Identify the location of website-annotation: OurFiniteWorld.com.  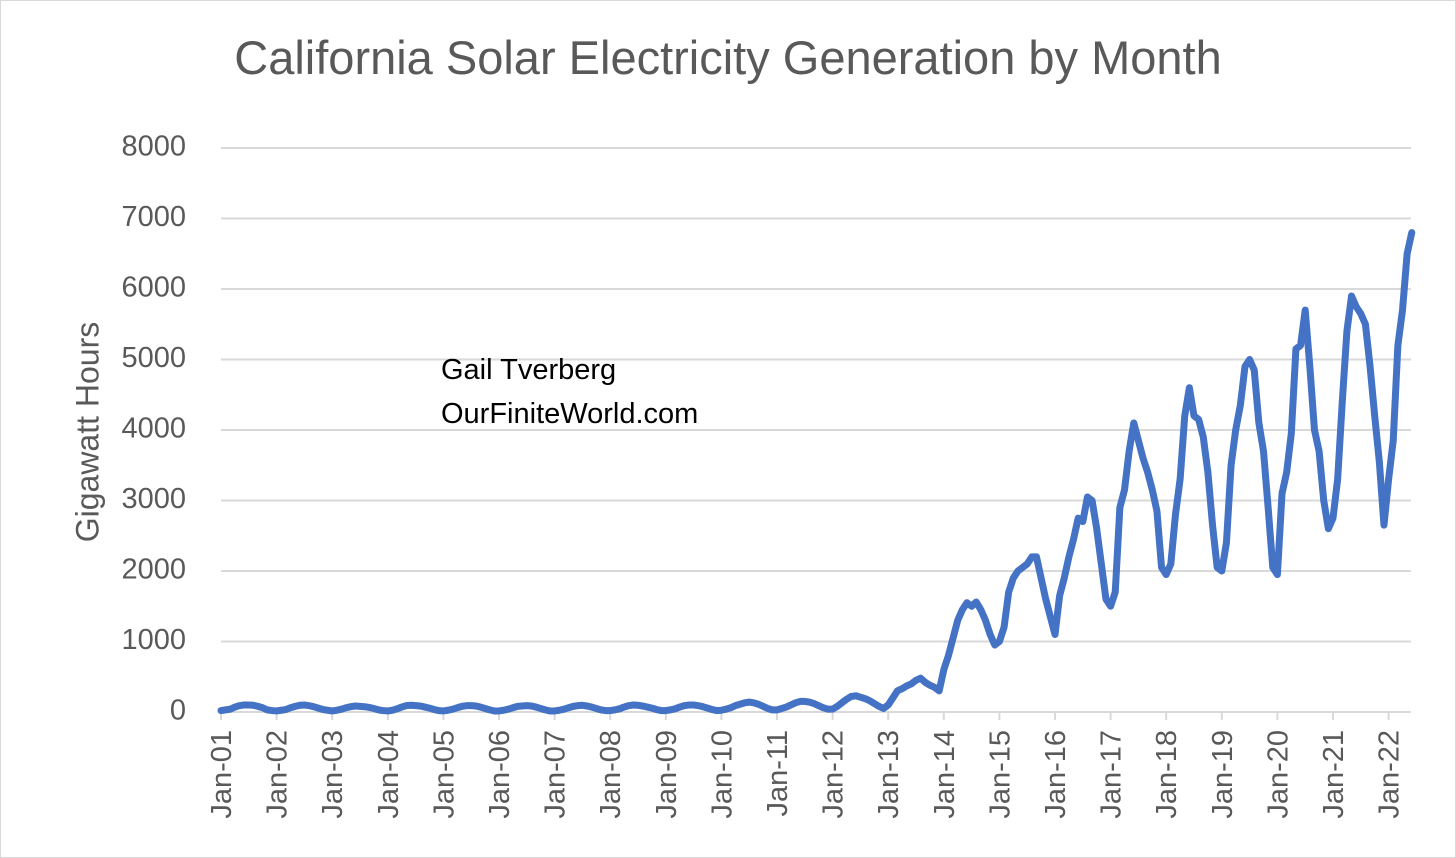
(570, 414).